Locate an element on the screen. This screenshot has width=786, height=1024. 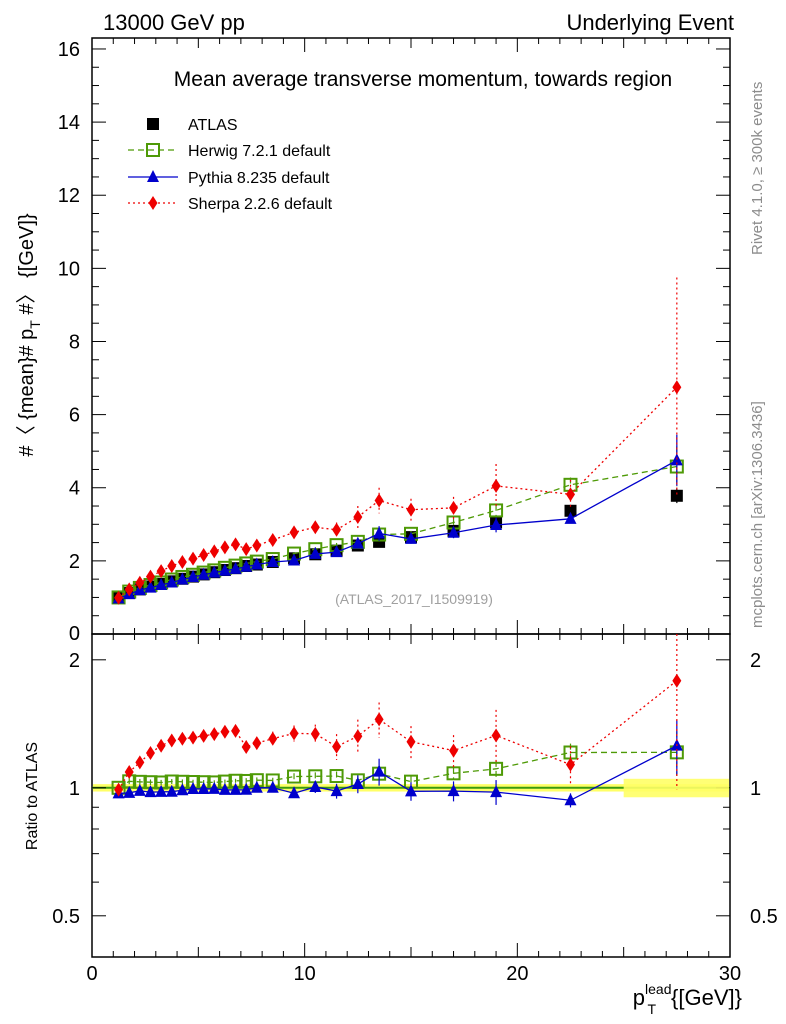
y-tick-label: 2 is located at coordinates (74, 562).